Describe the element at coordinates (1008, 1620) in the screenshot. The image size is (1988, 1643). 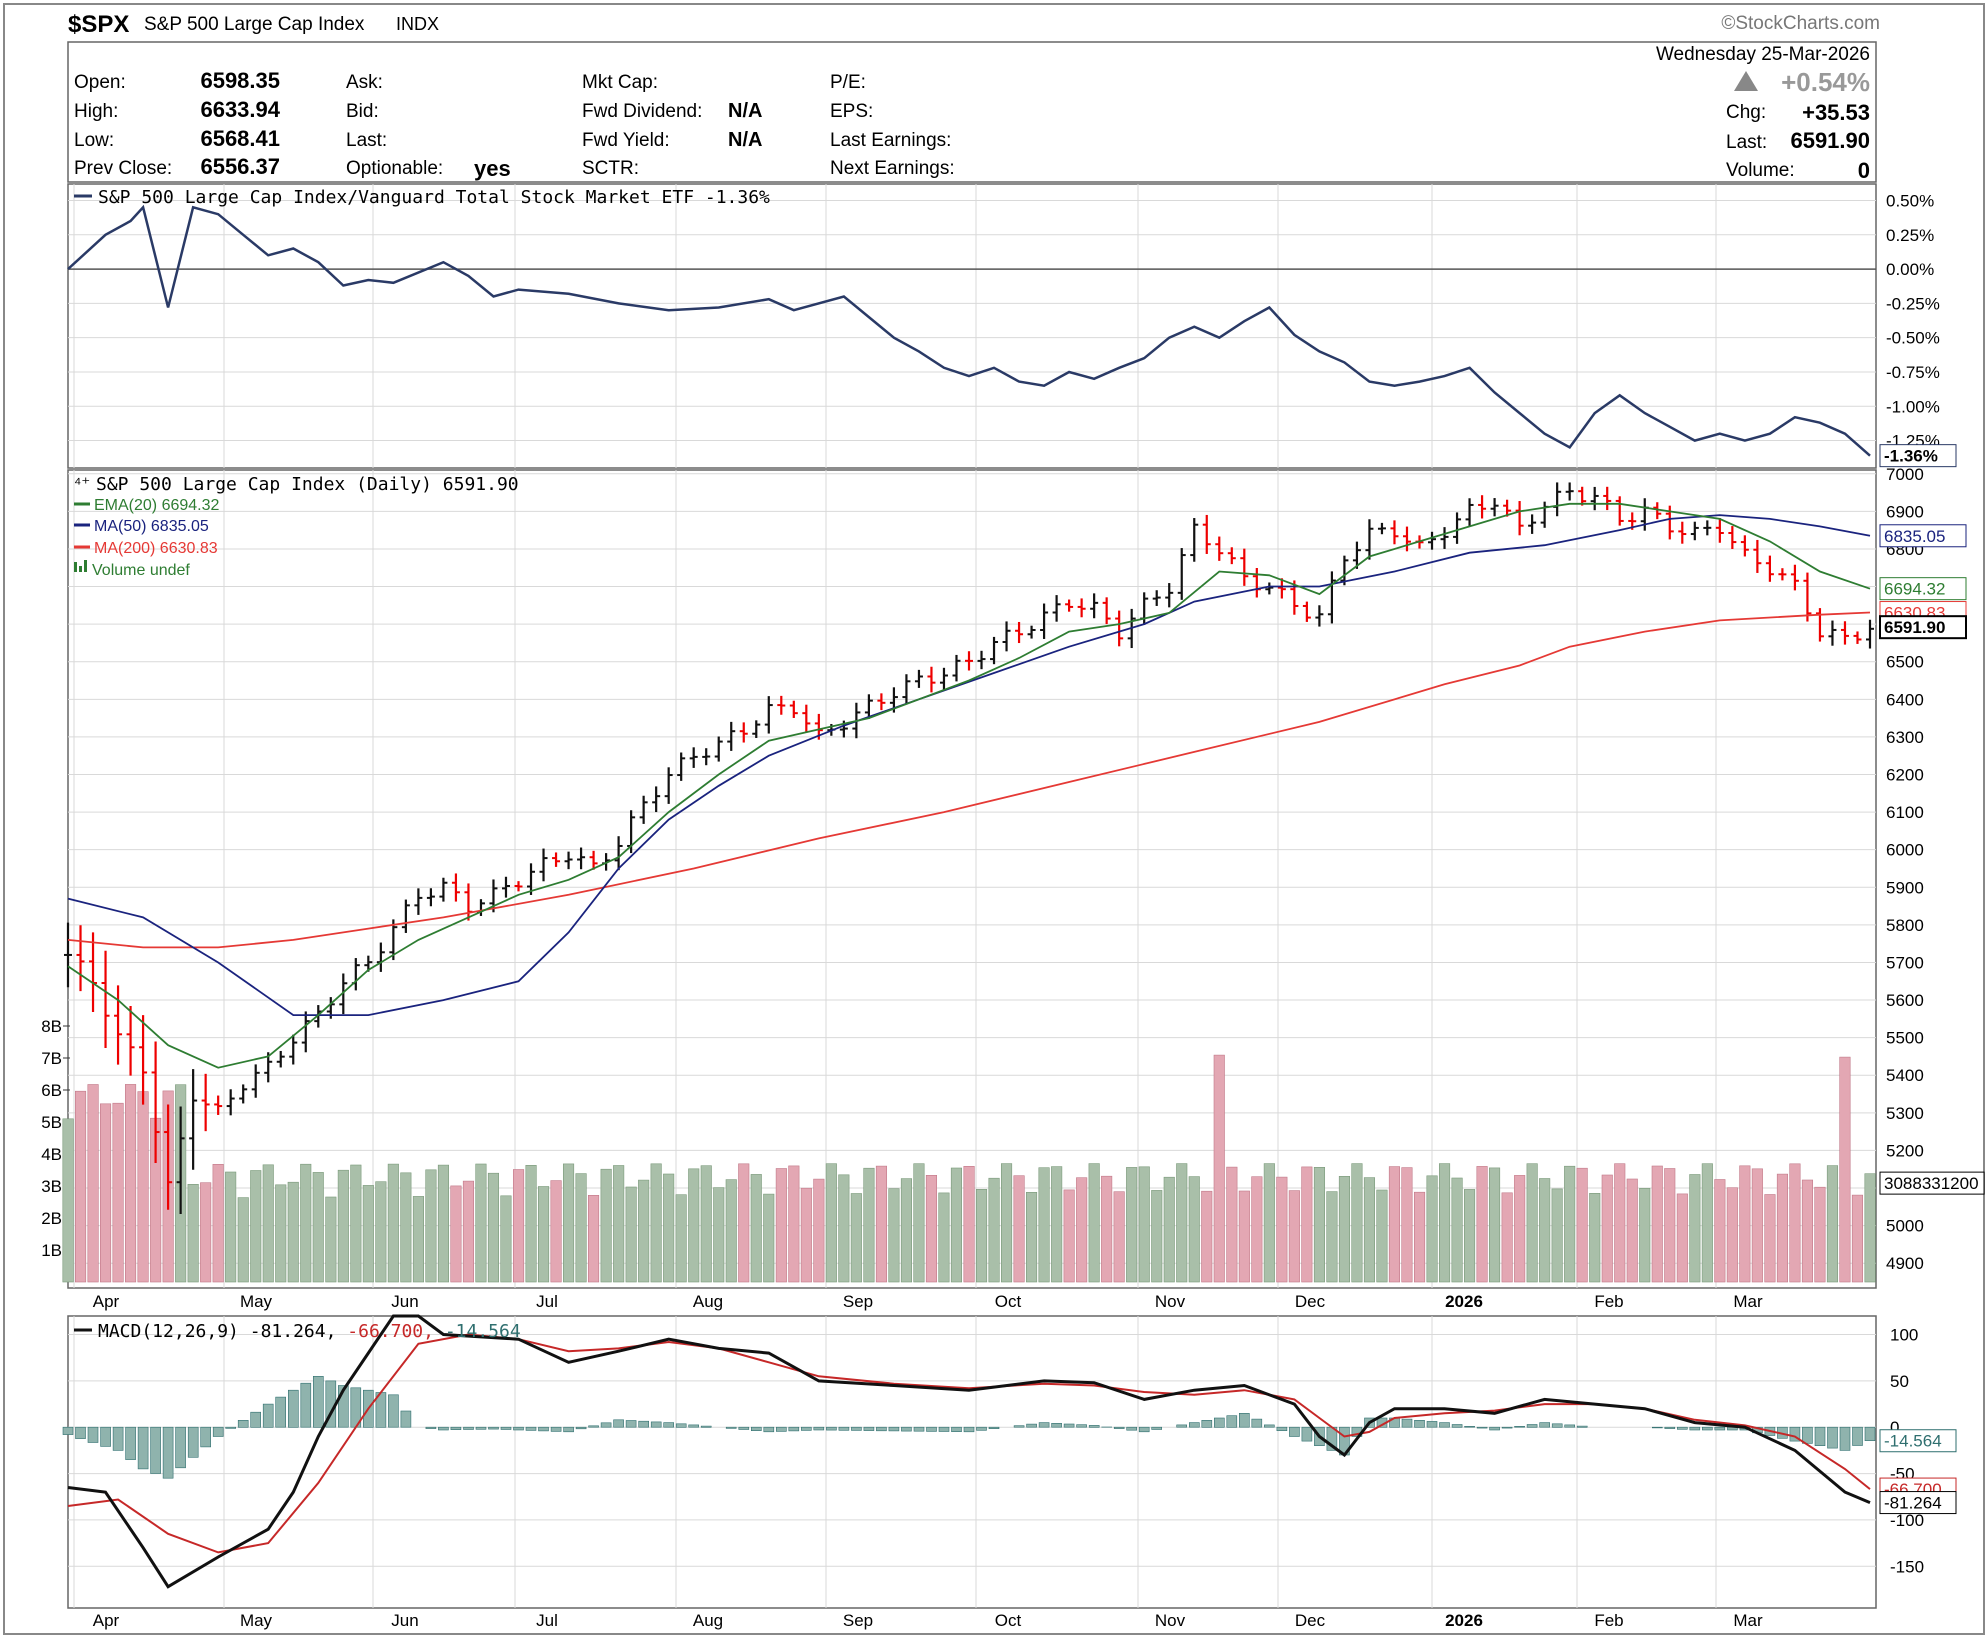
I see `macd-month-label: Oct` at that location.